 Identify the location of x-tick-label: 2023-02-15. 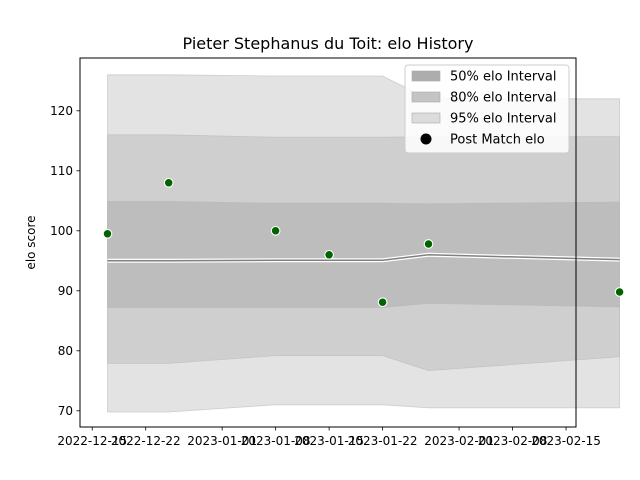
(566, 441).